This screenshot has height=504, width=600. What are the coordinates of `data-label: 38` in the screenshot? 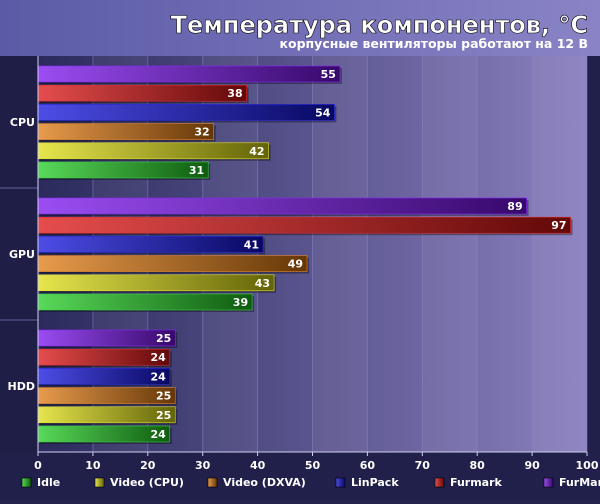 It's located at (234, 93).